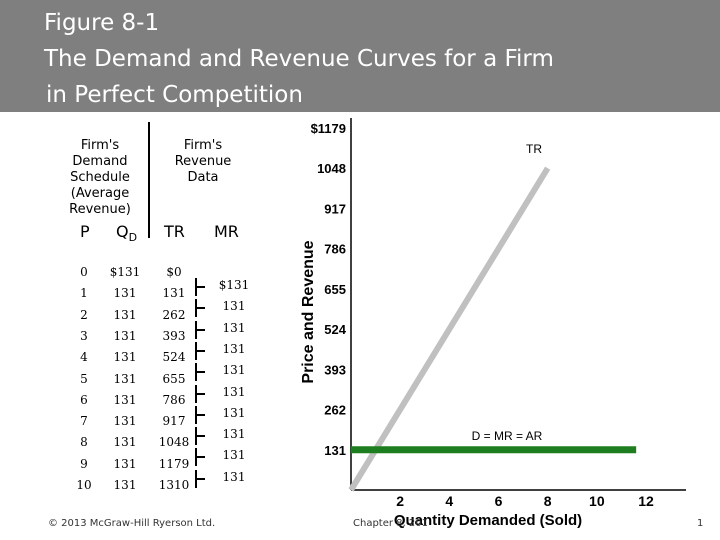  What do you see at coordinates (390, 523) in the screenshot?
I see `chapter-label: Chapter 8, 201` at bounding box center [390, 523].